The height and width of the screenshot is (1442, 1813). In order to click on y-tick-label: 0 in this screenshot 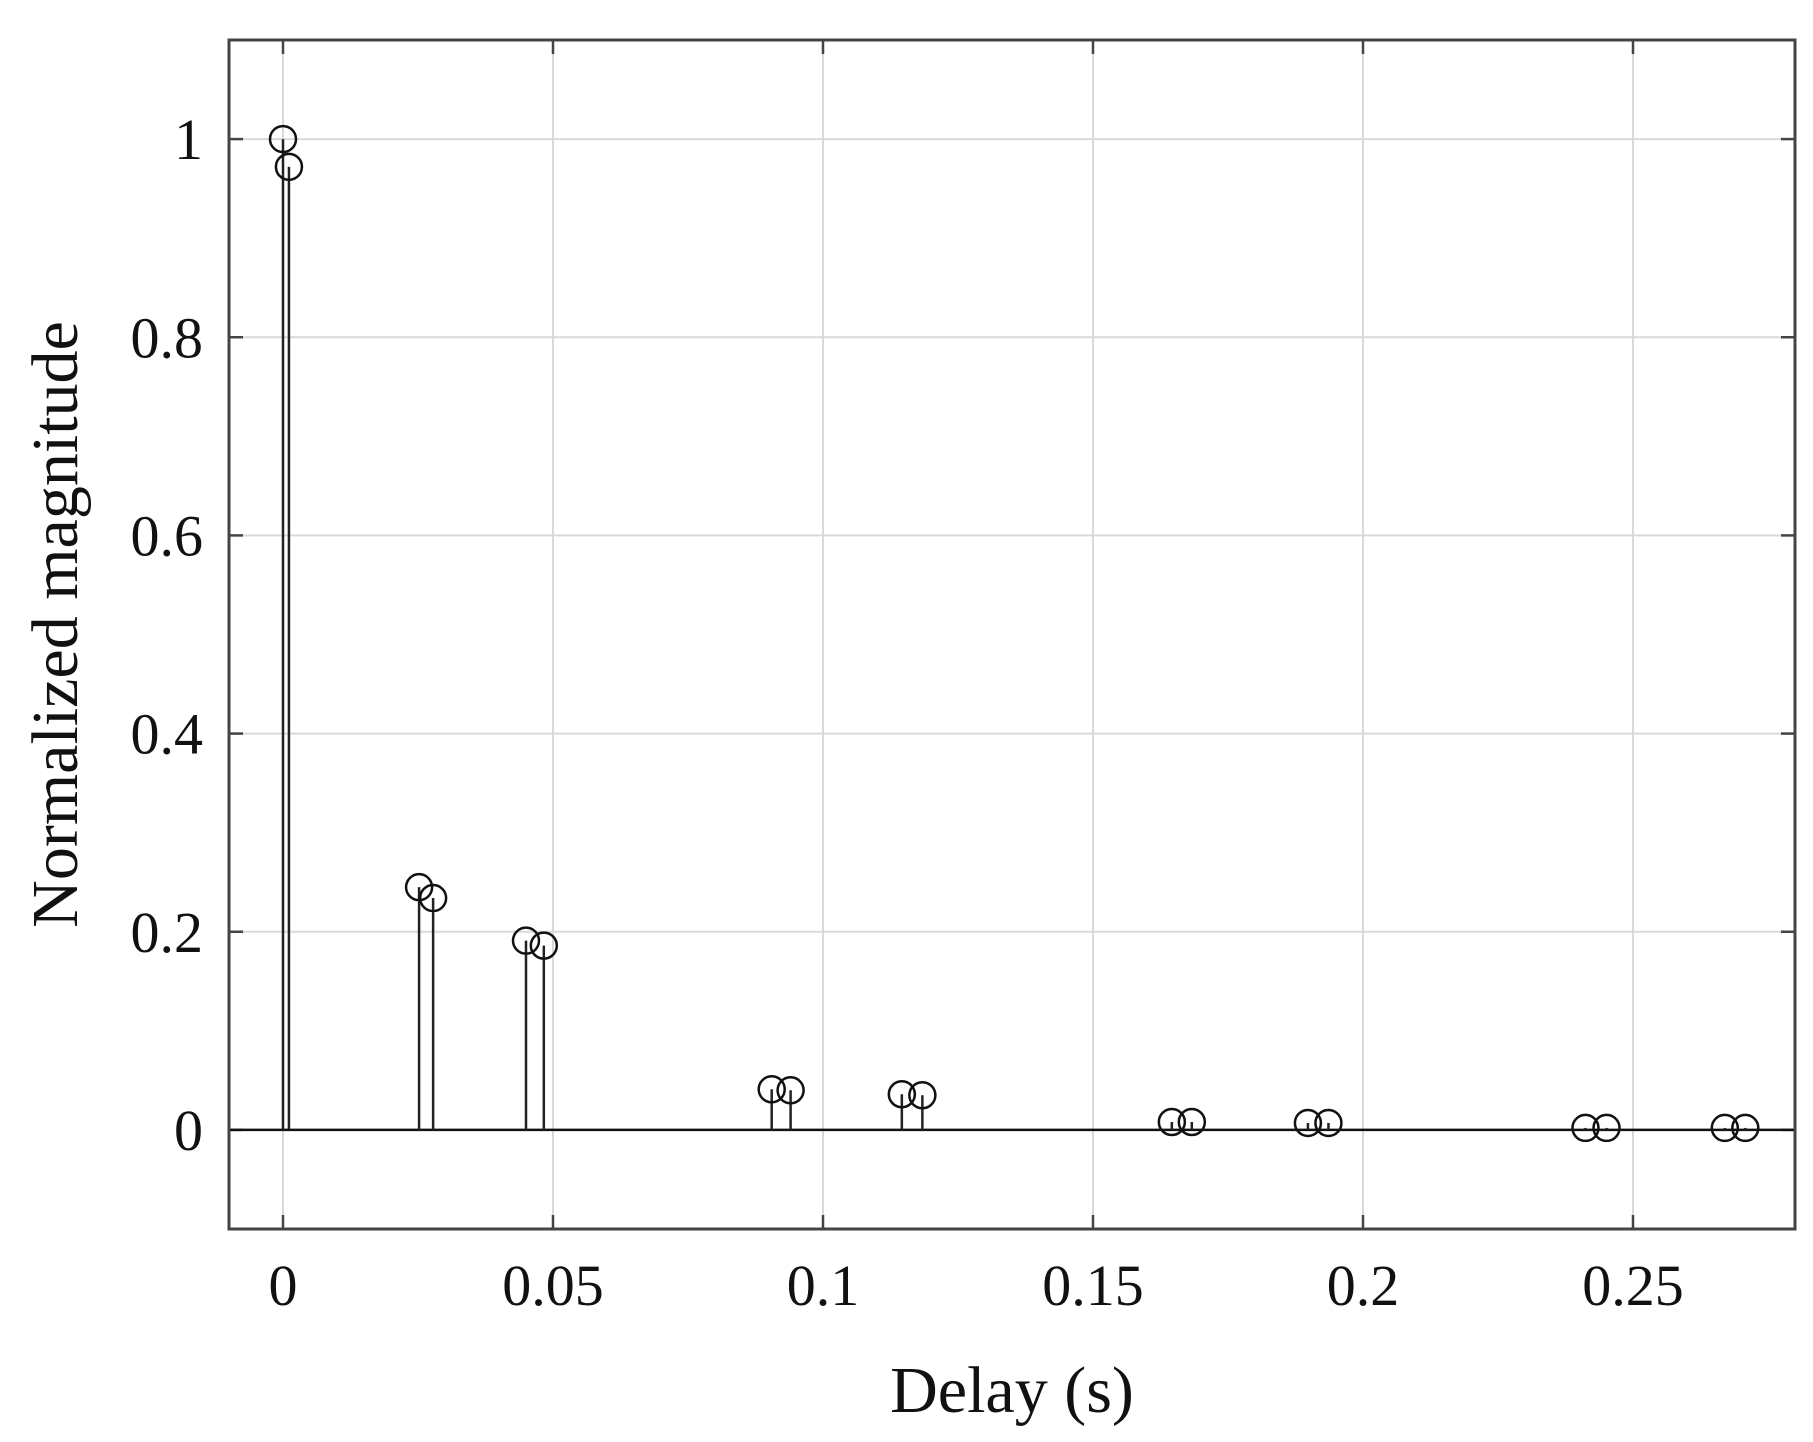, I will do `click(188, 1130)`.